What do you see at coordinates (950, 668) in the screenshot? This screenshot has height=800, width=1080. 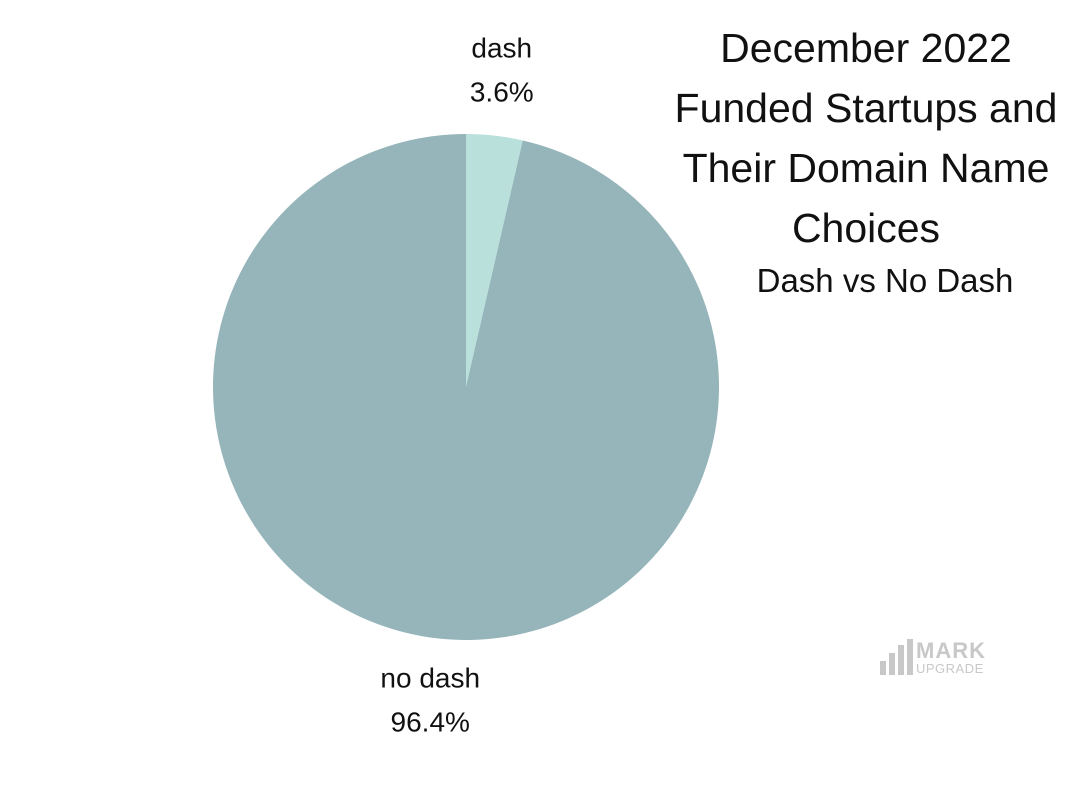 I see `logo-text: UPGRADE` at bounding box center [950, 668].